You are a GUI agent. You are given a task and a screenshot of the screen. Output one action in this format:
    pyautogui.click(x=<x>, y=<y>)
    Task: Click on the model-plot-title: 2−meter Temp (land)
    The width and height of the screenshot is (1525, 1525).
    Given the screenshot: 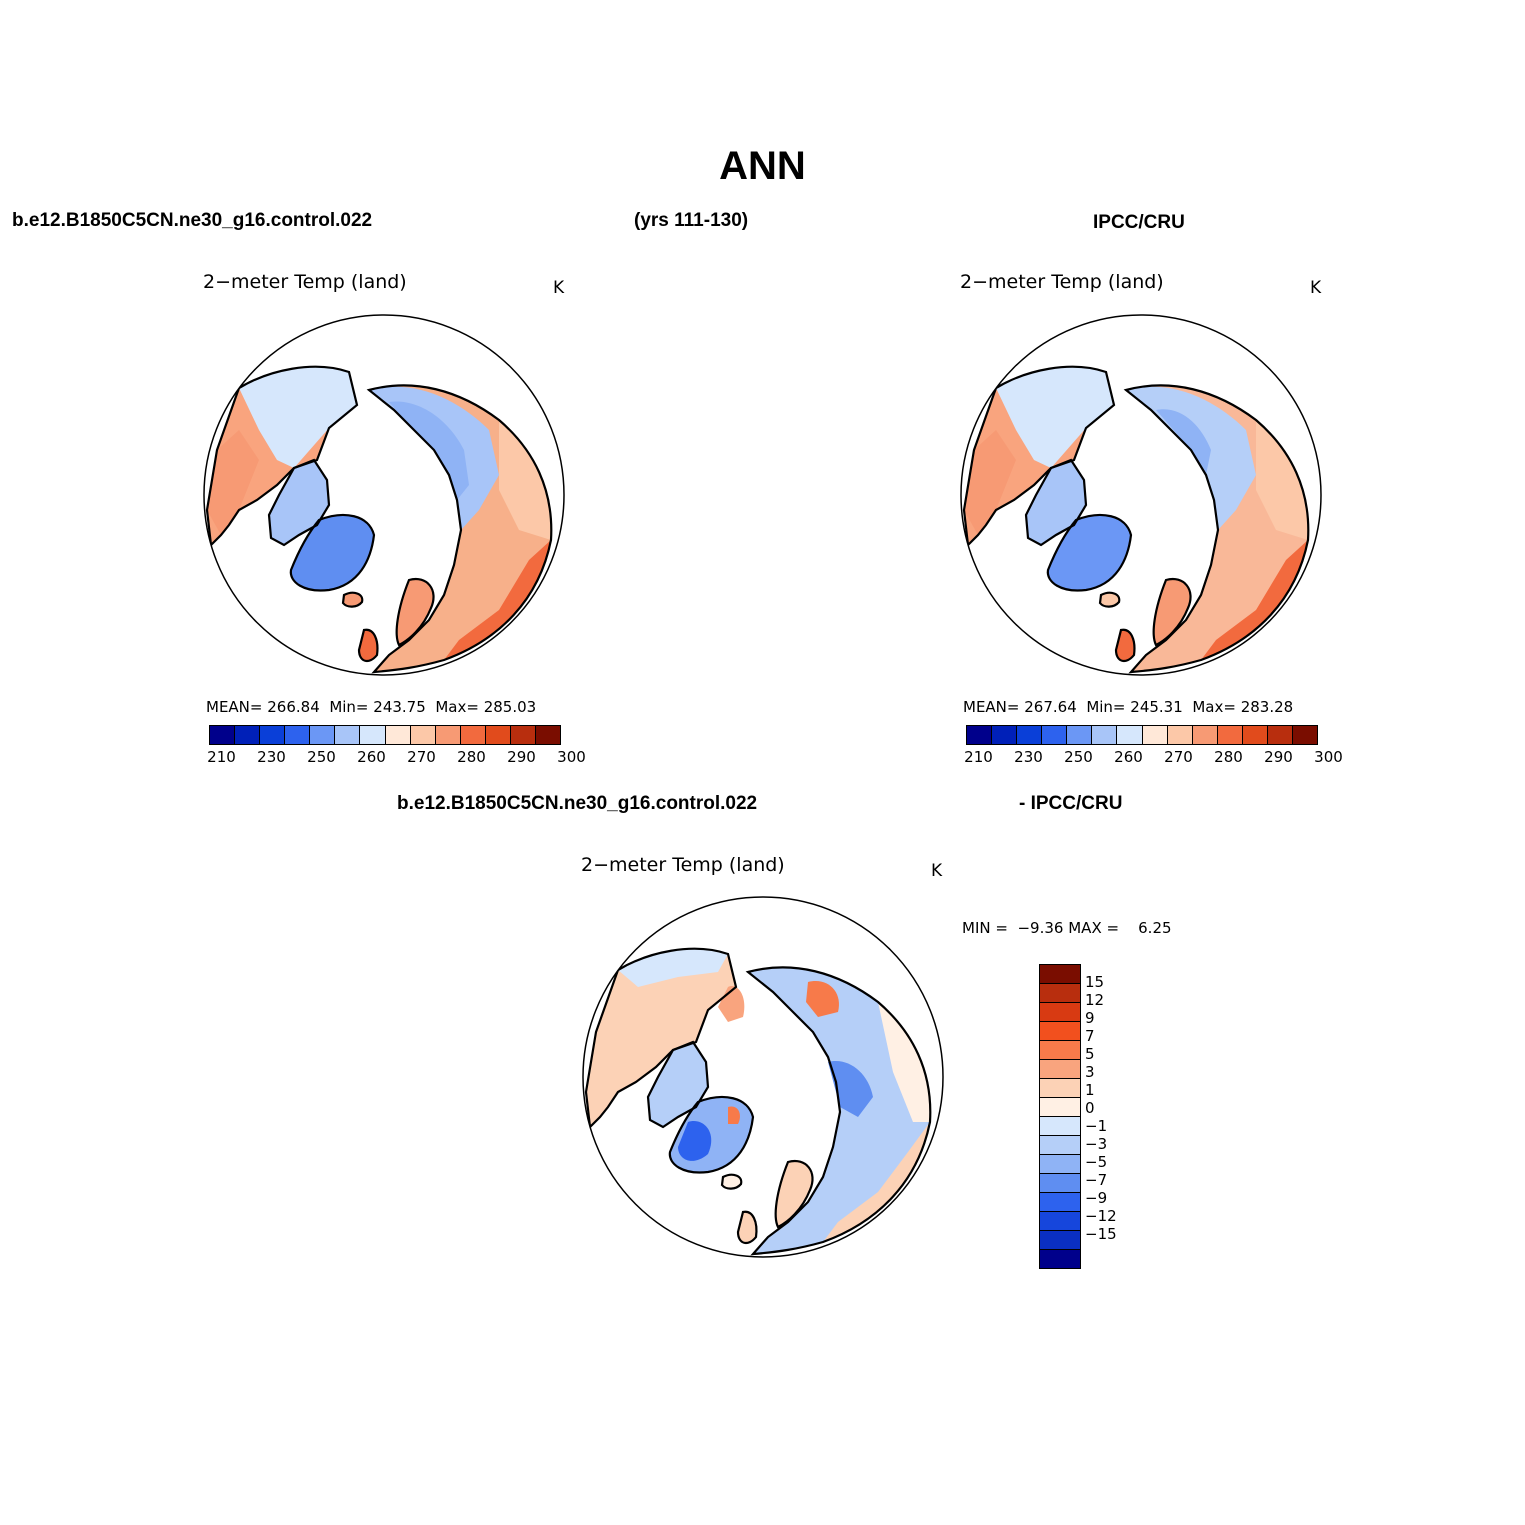 What is the action you would take?
    pyautogui.click(x=305, y=282)
    